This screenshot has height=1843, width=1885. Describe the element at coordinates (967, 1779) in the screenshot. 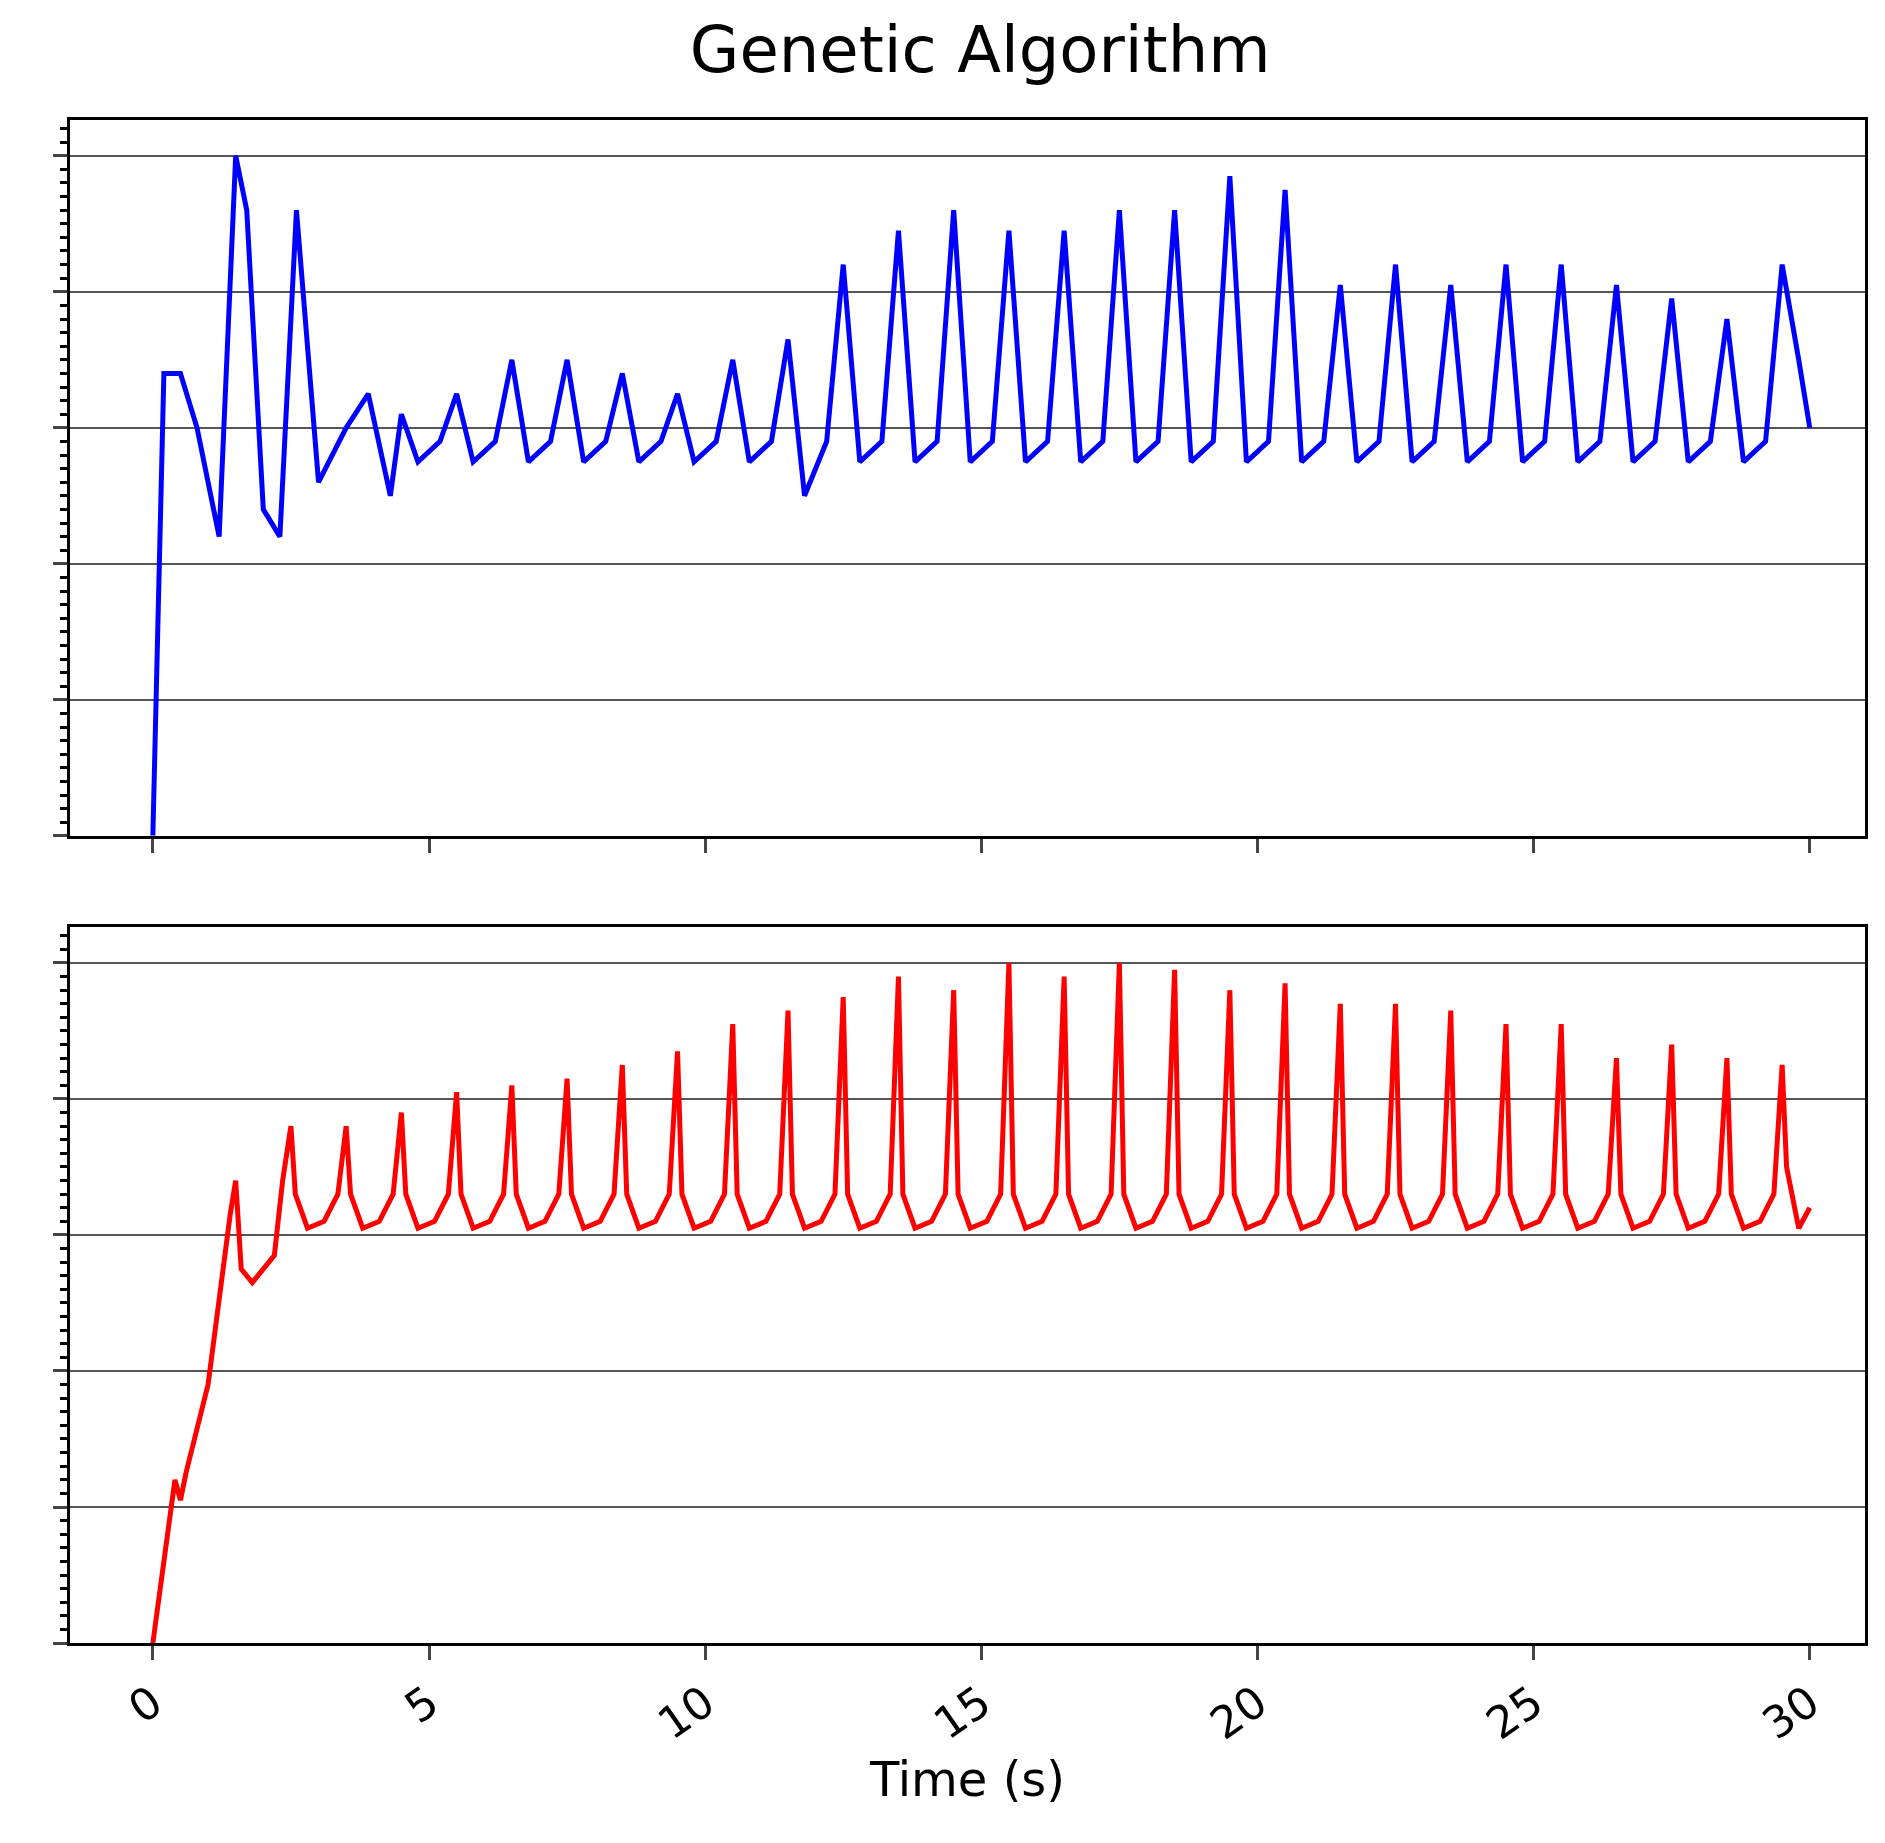

I see `x-axis-title: Time (s)` at that location.